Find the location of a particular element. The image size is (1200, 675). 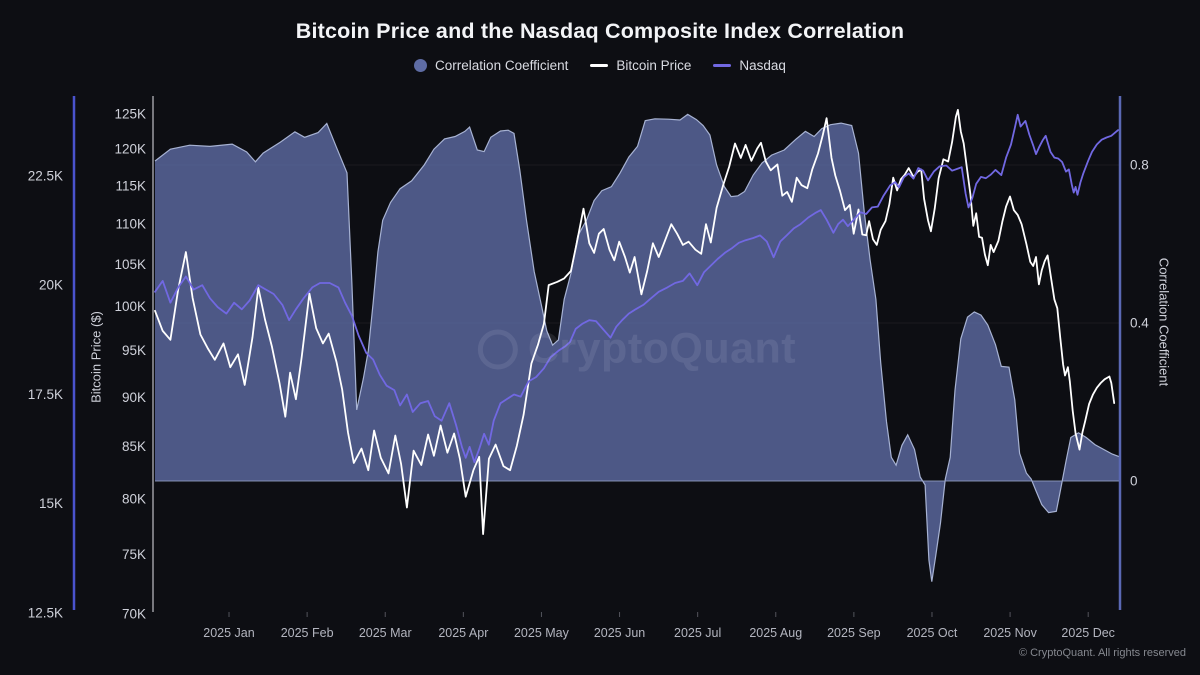

legend-item-nasdaq: Nasdaq is located at coordinates (749, 65).